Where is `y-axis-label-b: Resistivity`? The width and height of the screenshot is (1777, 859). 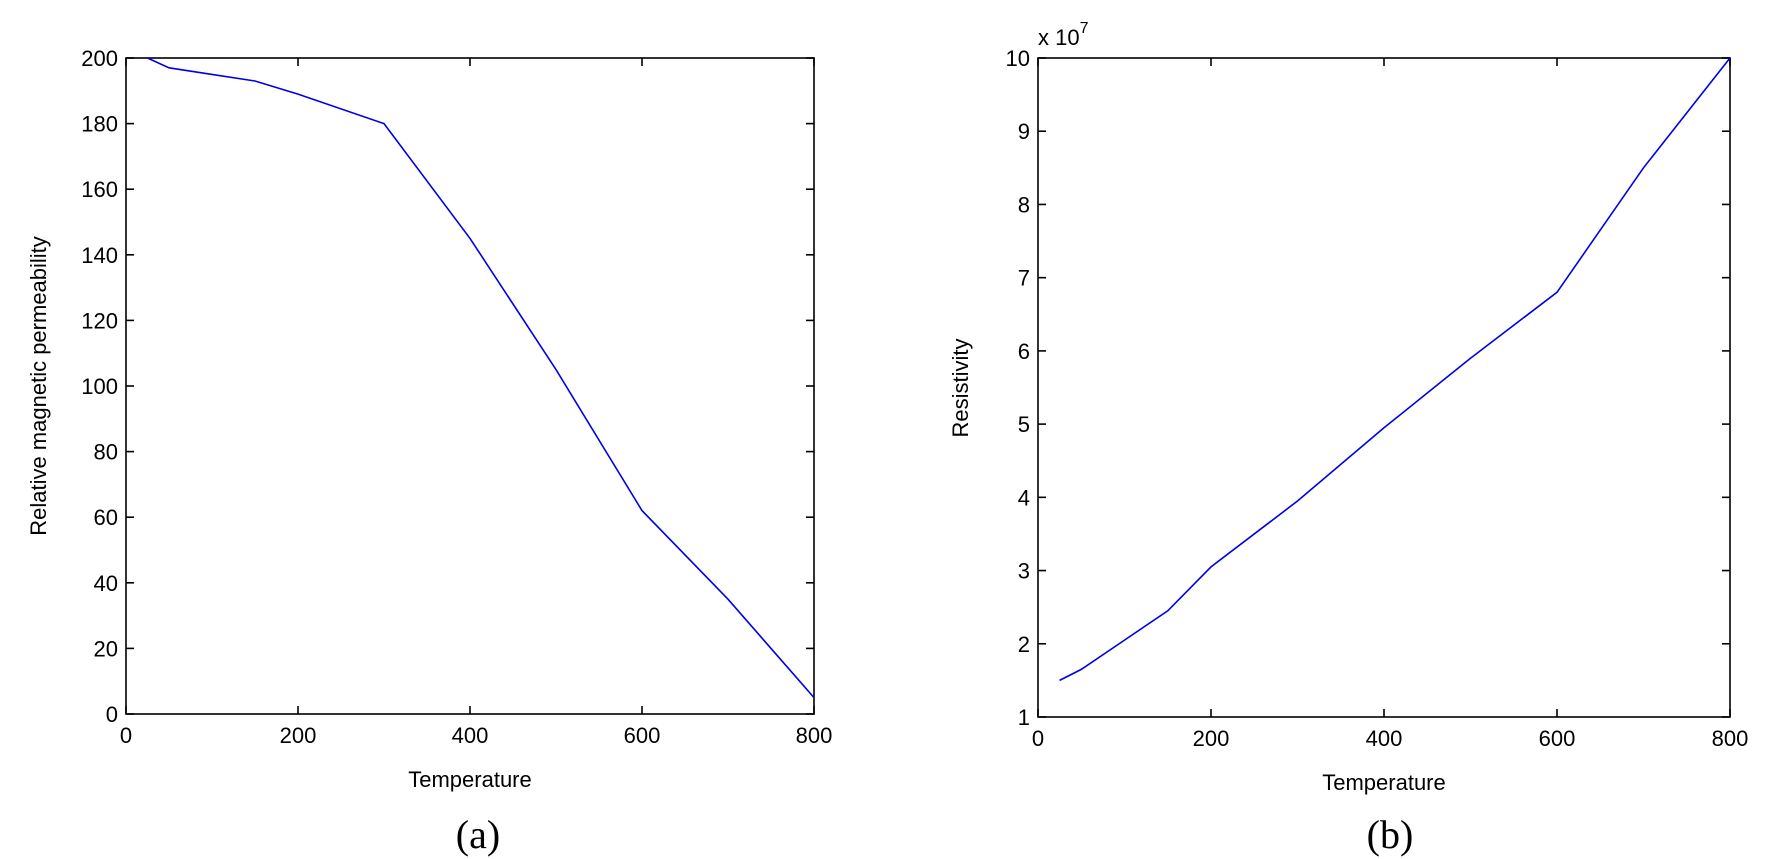
y-axis-label-b: Resistivity is located at coordinates (960, 387).